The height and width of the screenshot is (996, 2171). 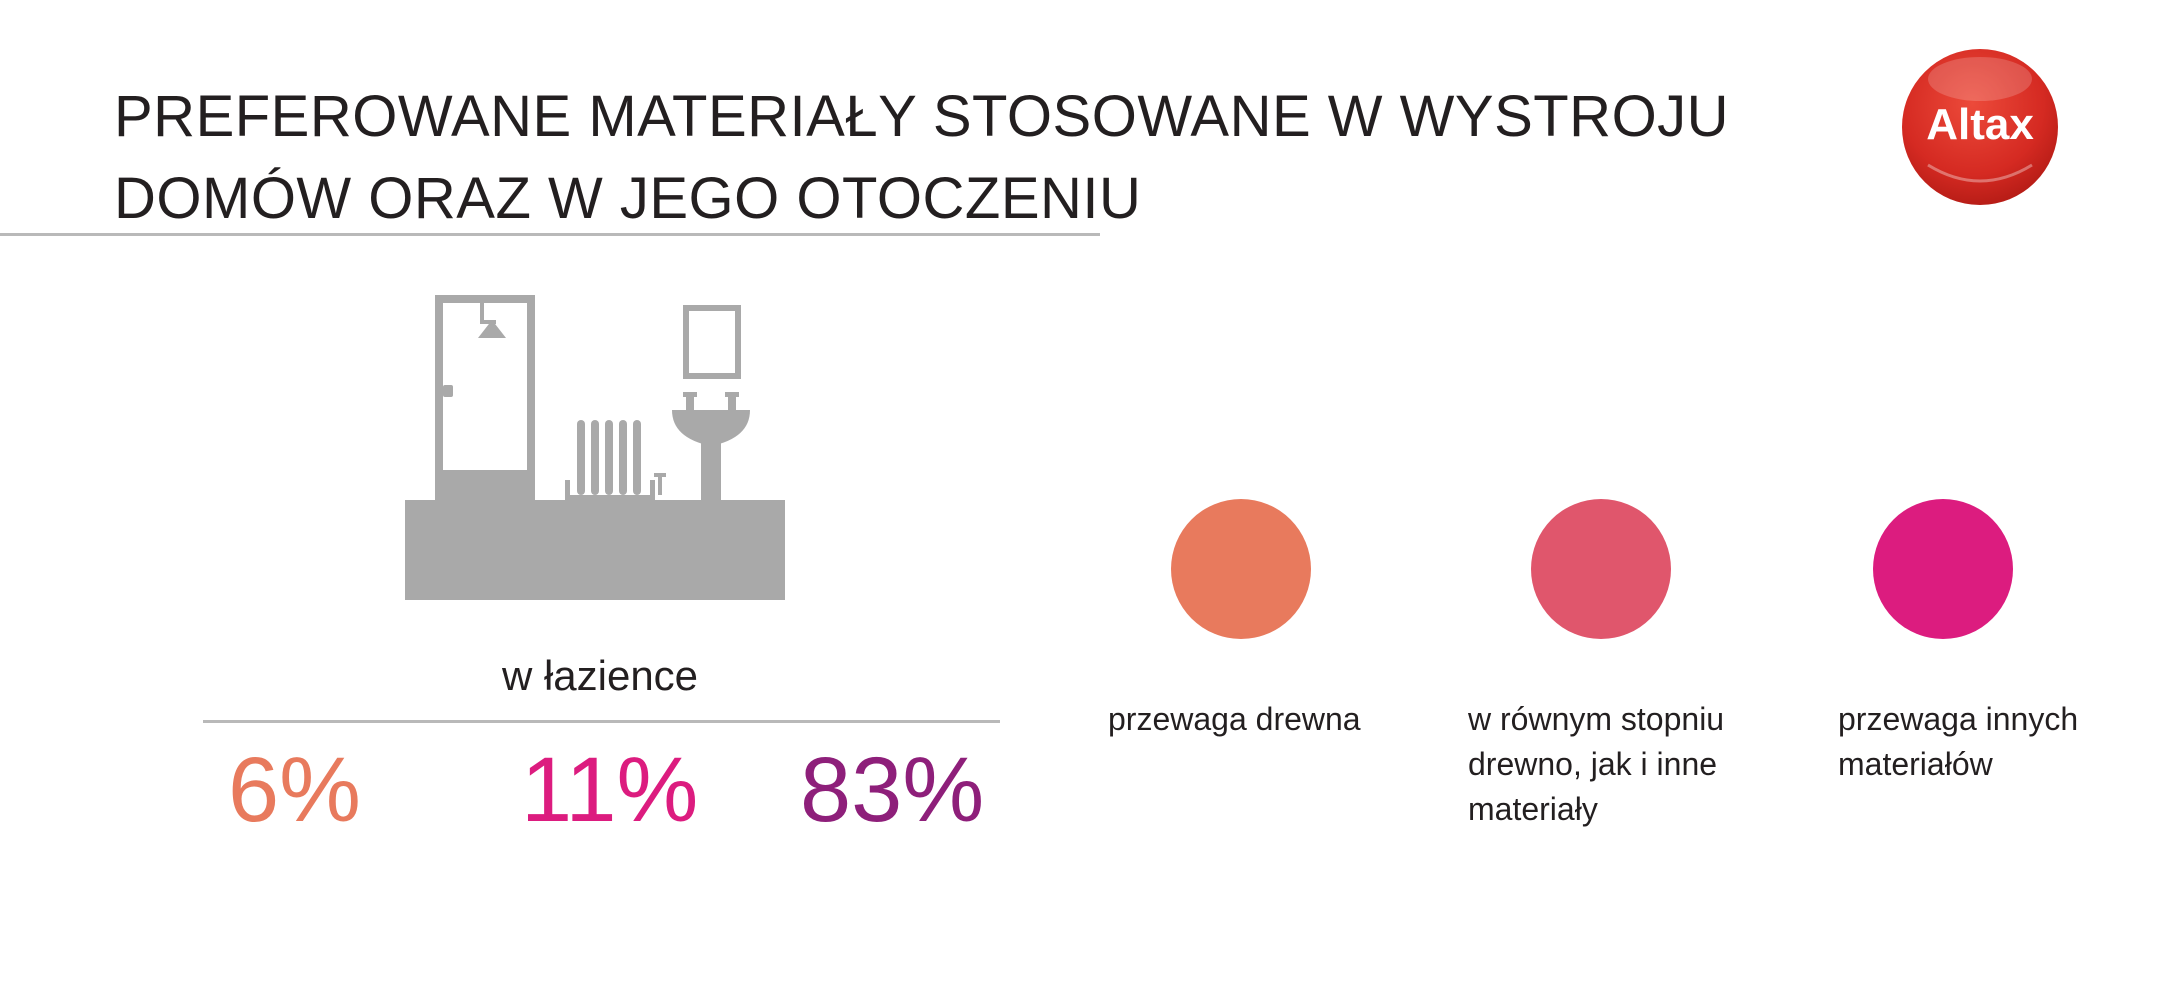 I want to click on bathroom-icon, so click(x=595, y=450).